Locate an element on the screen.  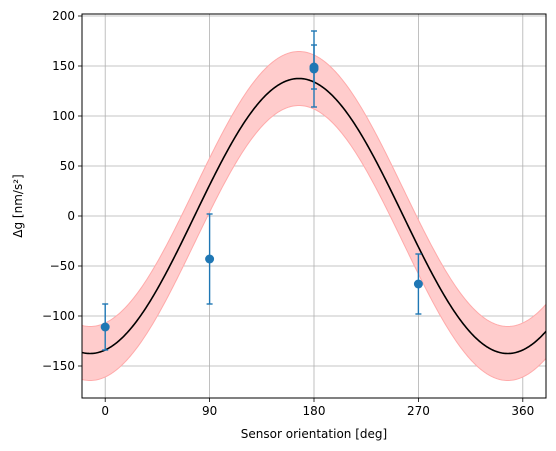
x-tick-label: 270 is located at coordinates (418, 411).